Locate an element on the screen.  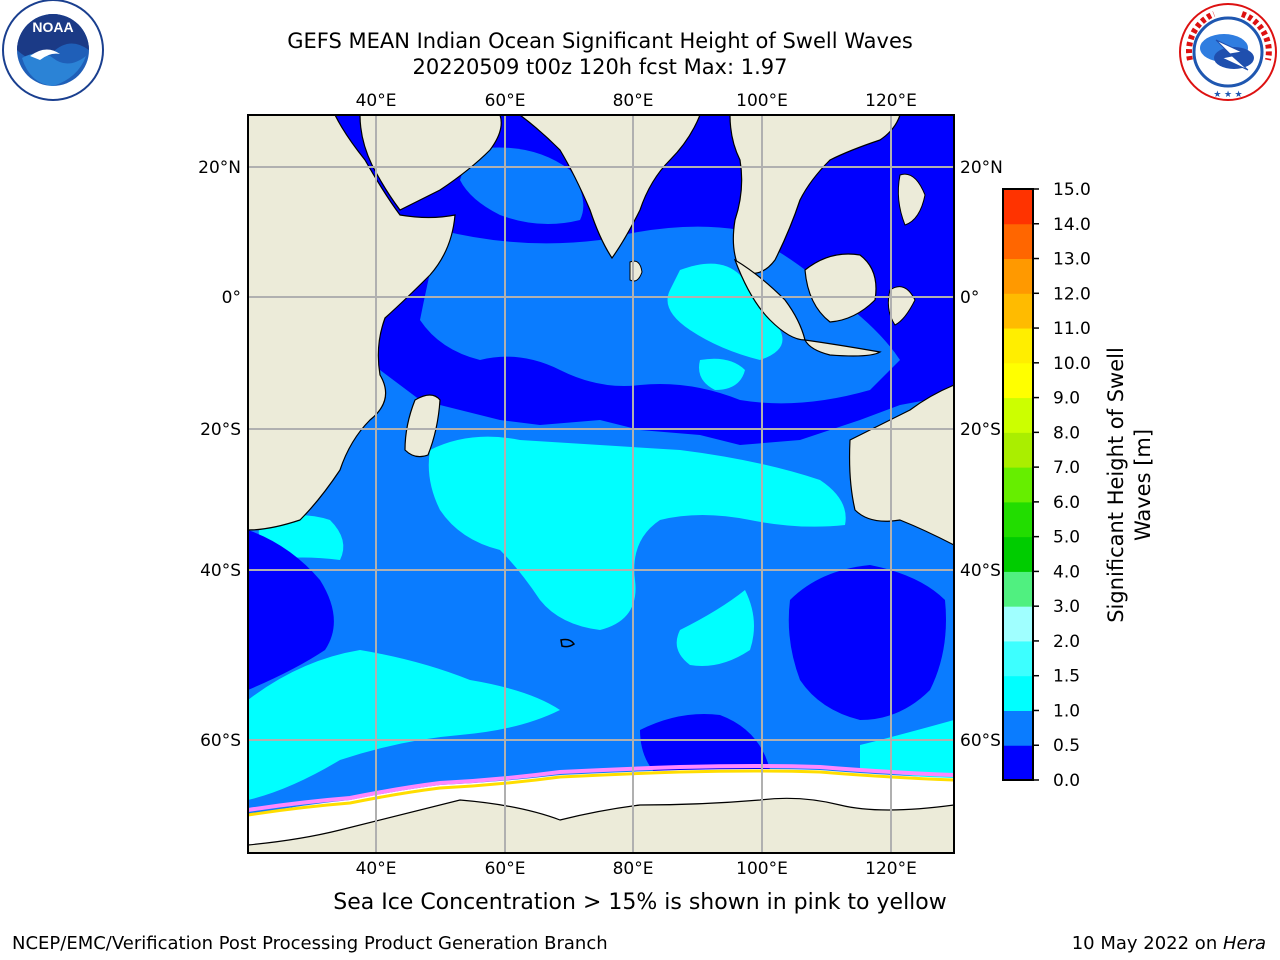
lon-label-top-1: 60°E is located at coordinates (505, 101).